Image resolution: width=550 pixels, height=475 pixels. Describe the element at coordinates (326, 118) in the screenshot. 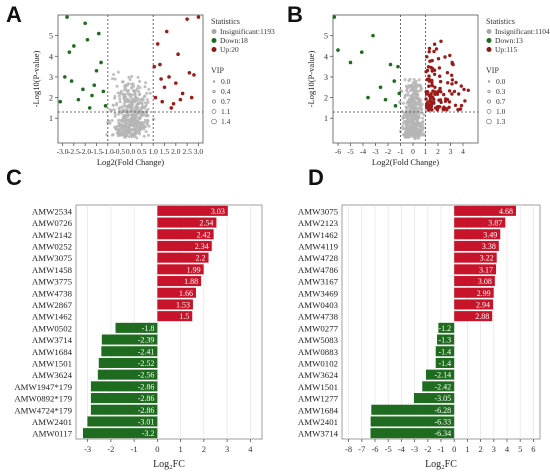

I see `y-tick-label: 1` at that location.